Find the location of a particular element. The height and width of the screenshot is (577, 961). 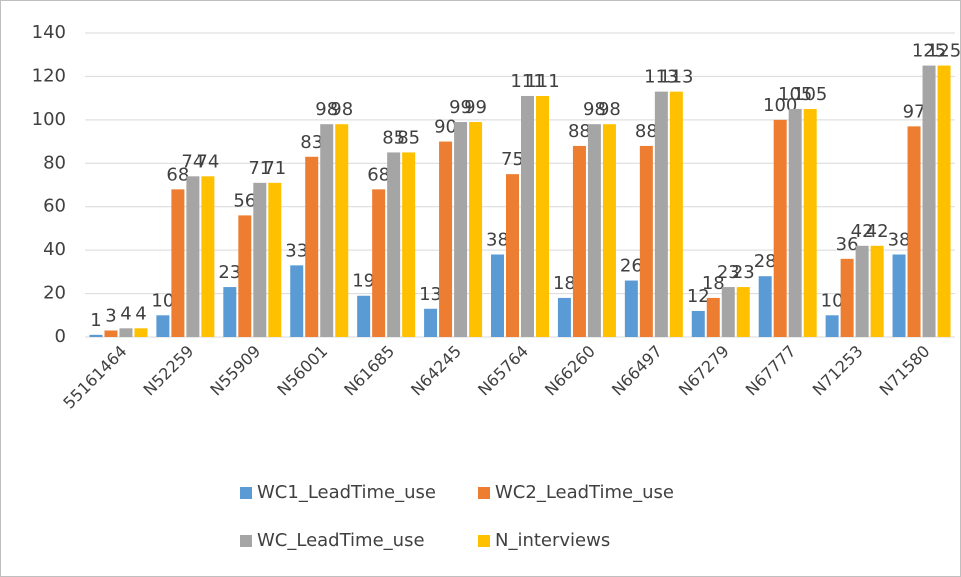

y-tick-label: 140 is located at coordinates (49, 32).